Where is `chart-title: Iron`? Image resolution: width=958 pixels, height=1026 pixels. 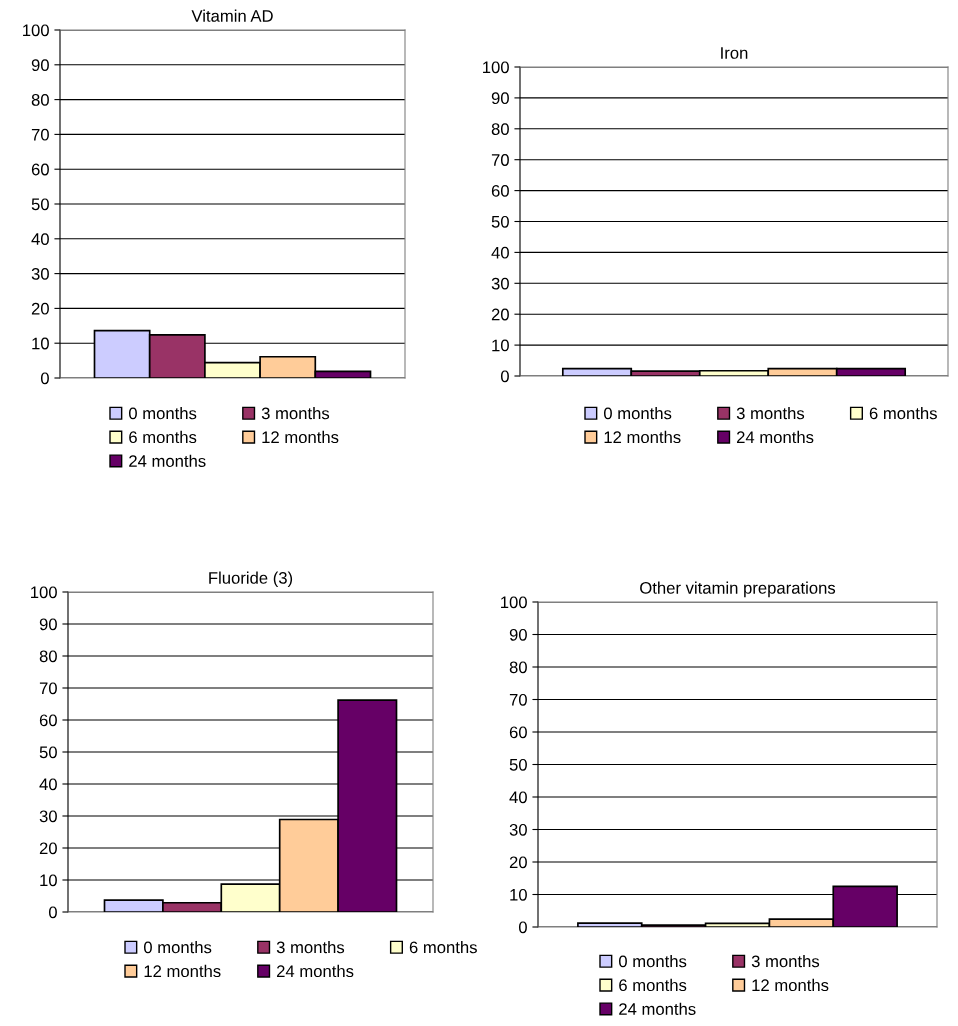
chart-title: Iron is located at coordinates (734, 53).